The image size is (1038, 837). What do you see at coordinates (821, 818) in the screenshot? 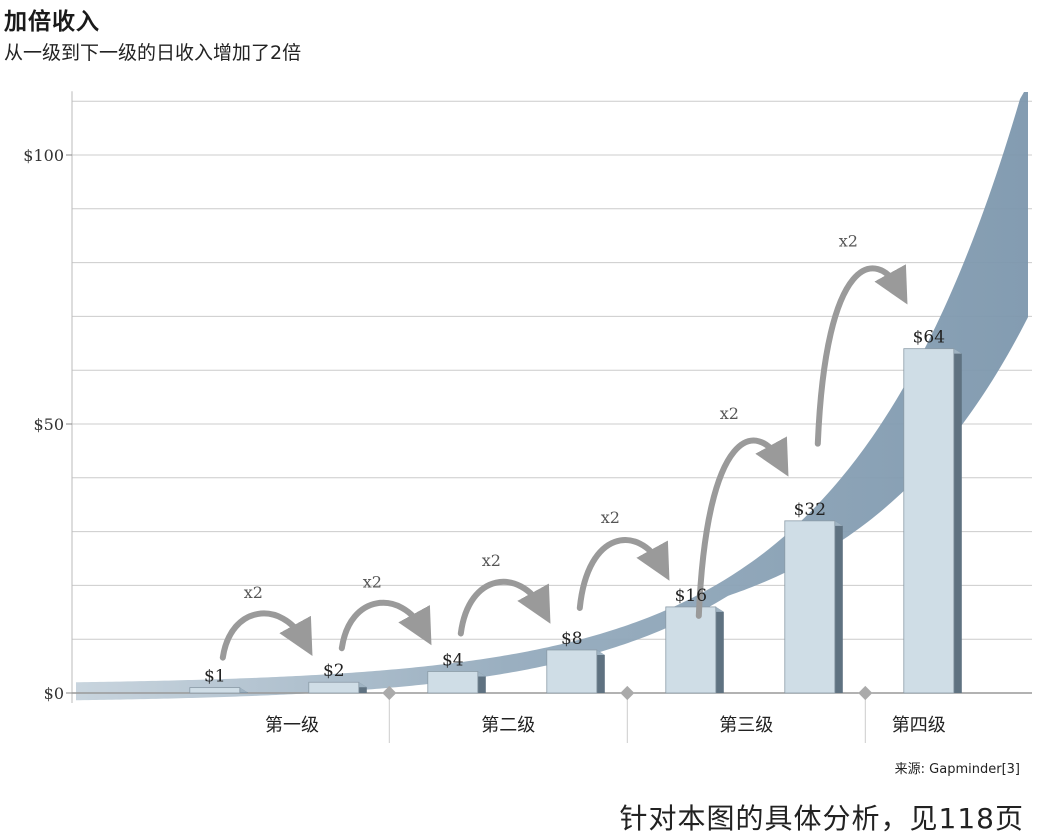
I see `page-reference-note: 针对本图的具体分析，见118页` at bounding box center [821, 818].